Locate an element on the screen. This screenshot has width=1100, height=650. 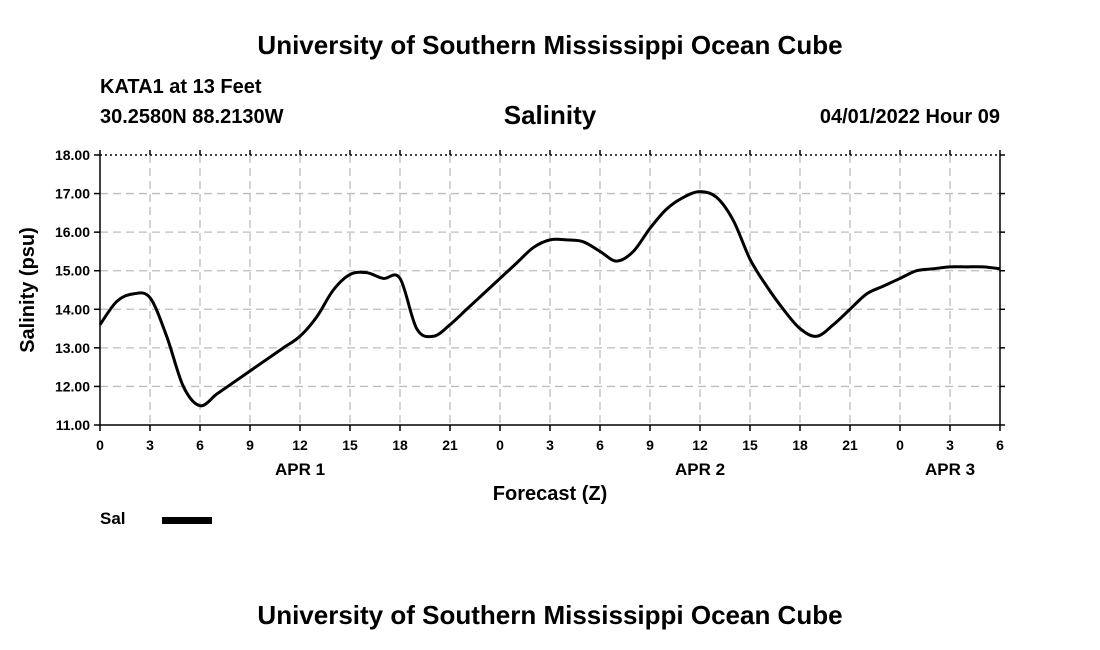
y-tick-label: 16.00 is located at coordinates (72, 232).